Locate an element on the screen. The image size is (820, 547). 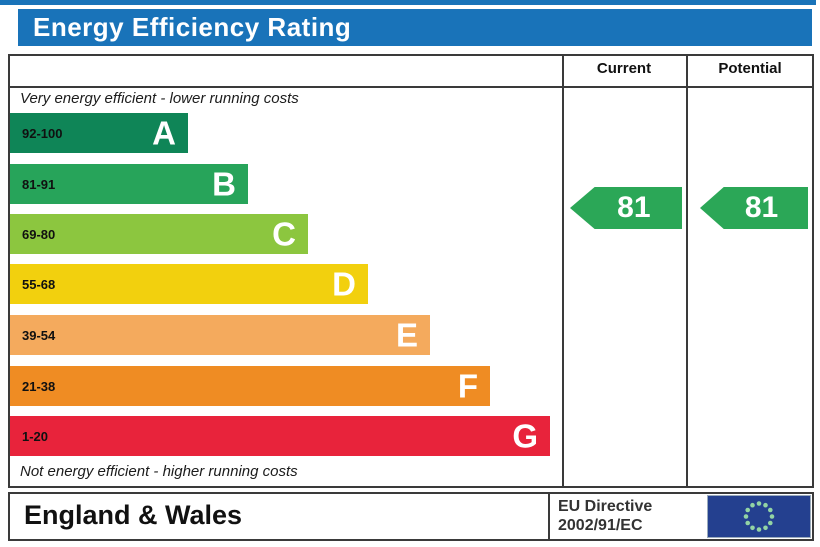
eu-flag-icon is located at coordinates (759, 516).